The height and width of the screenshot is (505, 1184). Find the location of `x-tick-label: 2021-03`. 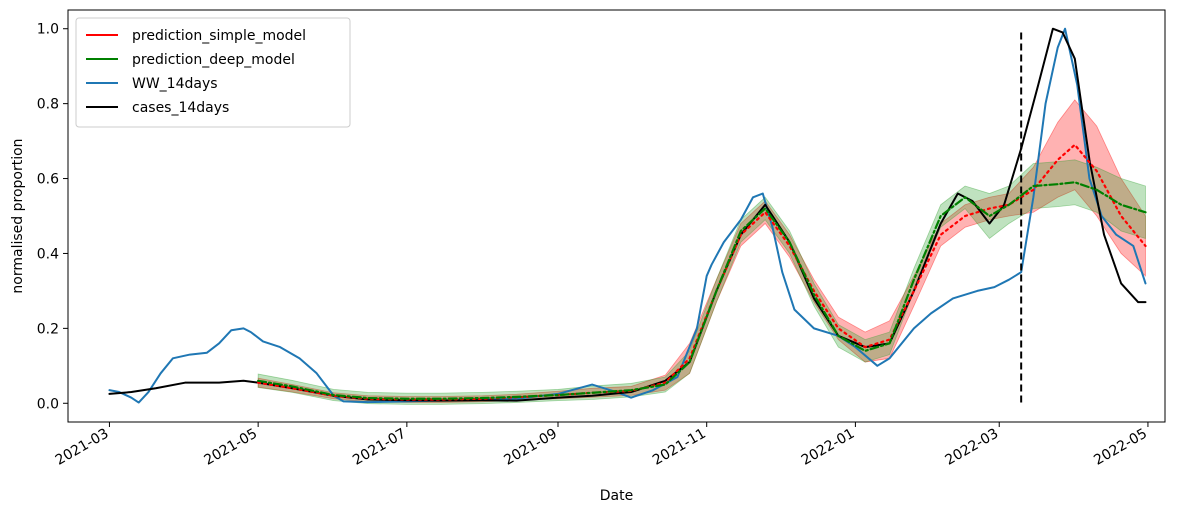

x-tick-label: 2021-03 is located at coordinates (82, 447).